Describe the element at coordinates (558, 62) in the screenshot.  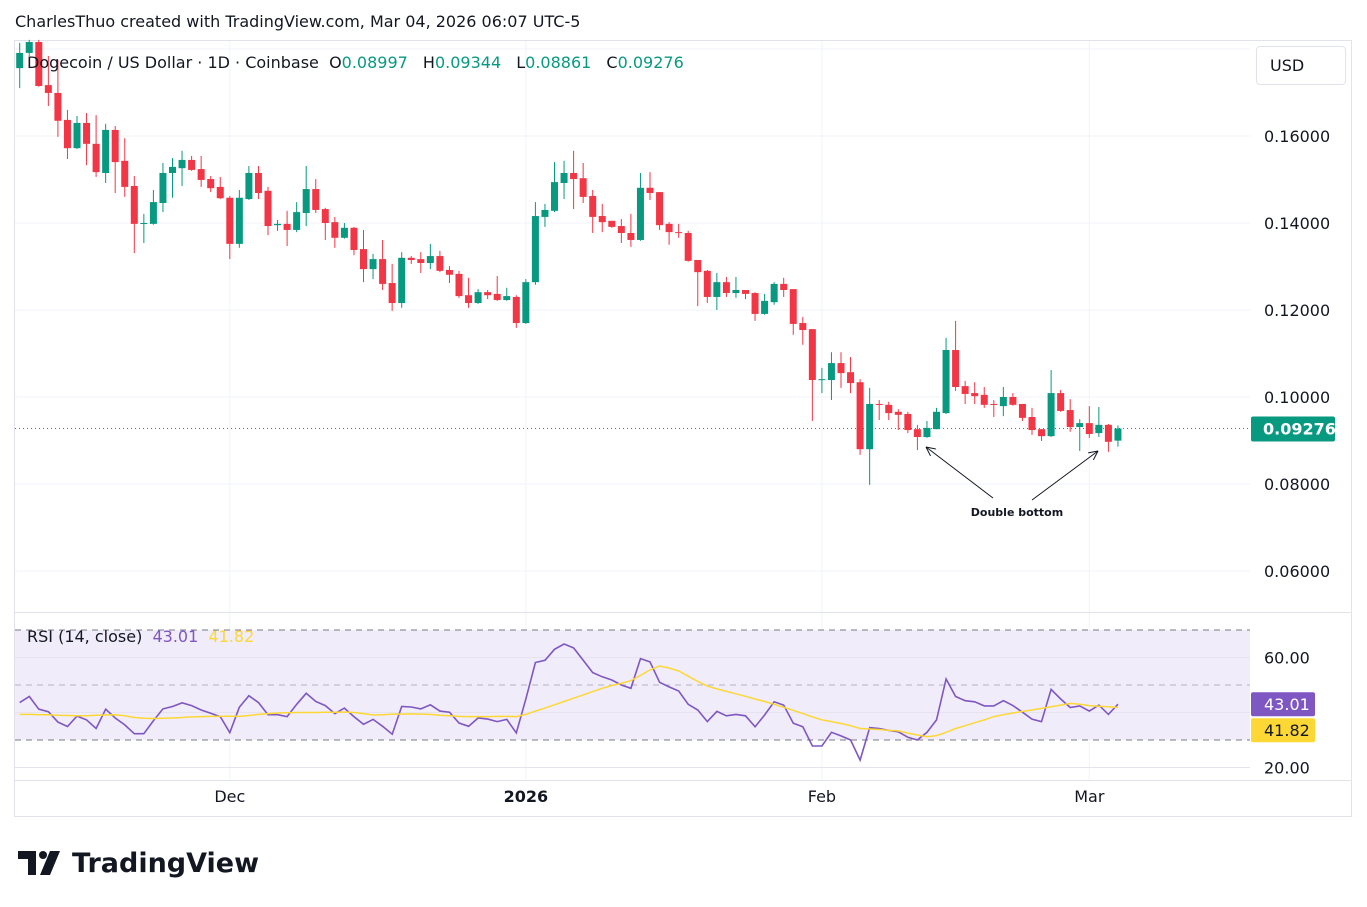
I see `low-value: 0.08861` at that location.